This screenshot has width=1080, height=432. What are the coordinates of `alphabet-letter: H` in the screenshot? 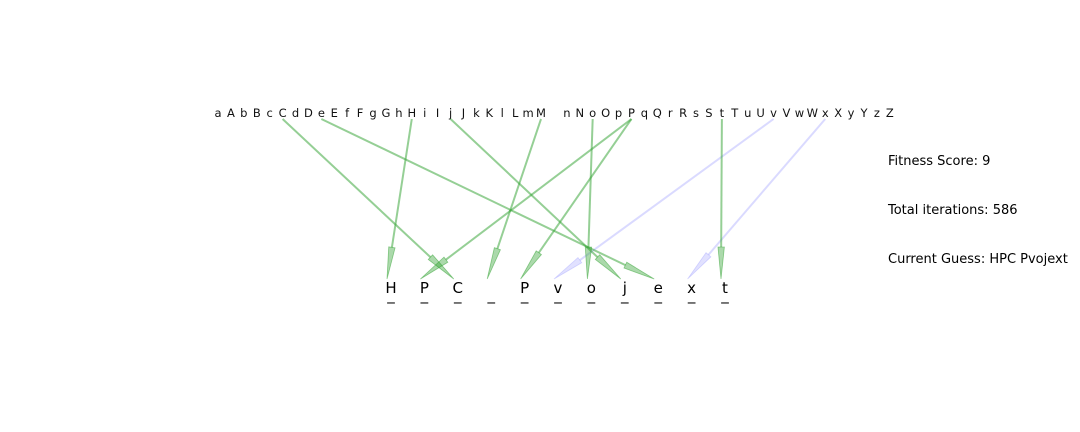 It's located at (411, 113).